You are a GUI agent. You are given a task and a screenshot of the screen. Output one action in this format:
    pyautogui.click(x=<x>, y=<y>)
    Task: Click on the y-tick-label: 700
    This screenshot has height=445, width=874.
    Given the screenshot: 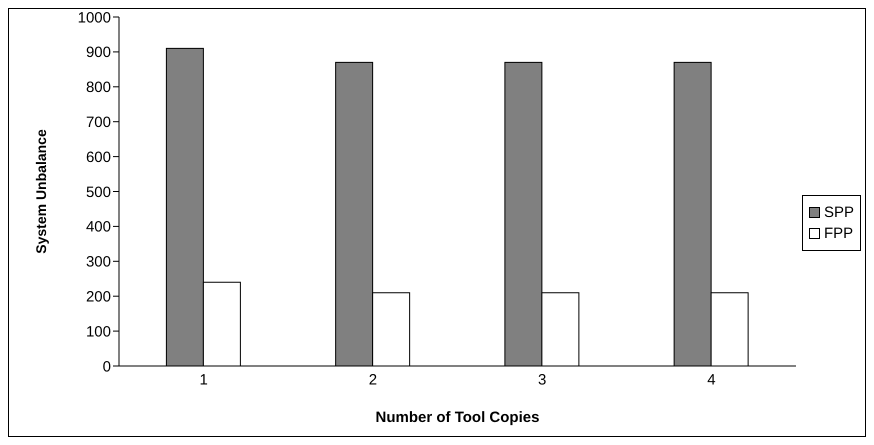 What is the action you would take?
    pyautogui.click(x=98, y=123)
    